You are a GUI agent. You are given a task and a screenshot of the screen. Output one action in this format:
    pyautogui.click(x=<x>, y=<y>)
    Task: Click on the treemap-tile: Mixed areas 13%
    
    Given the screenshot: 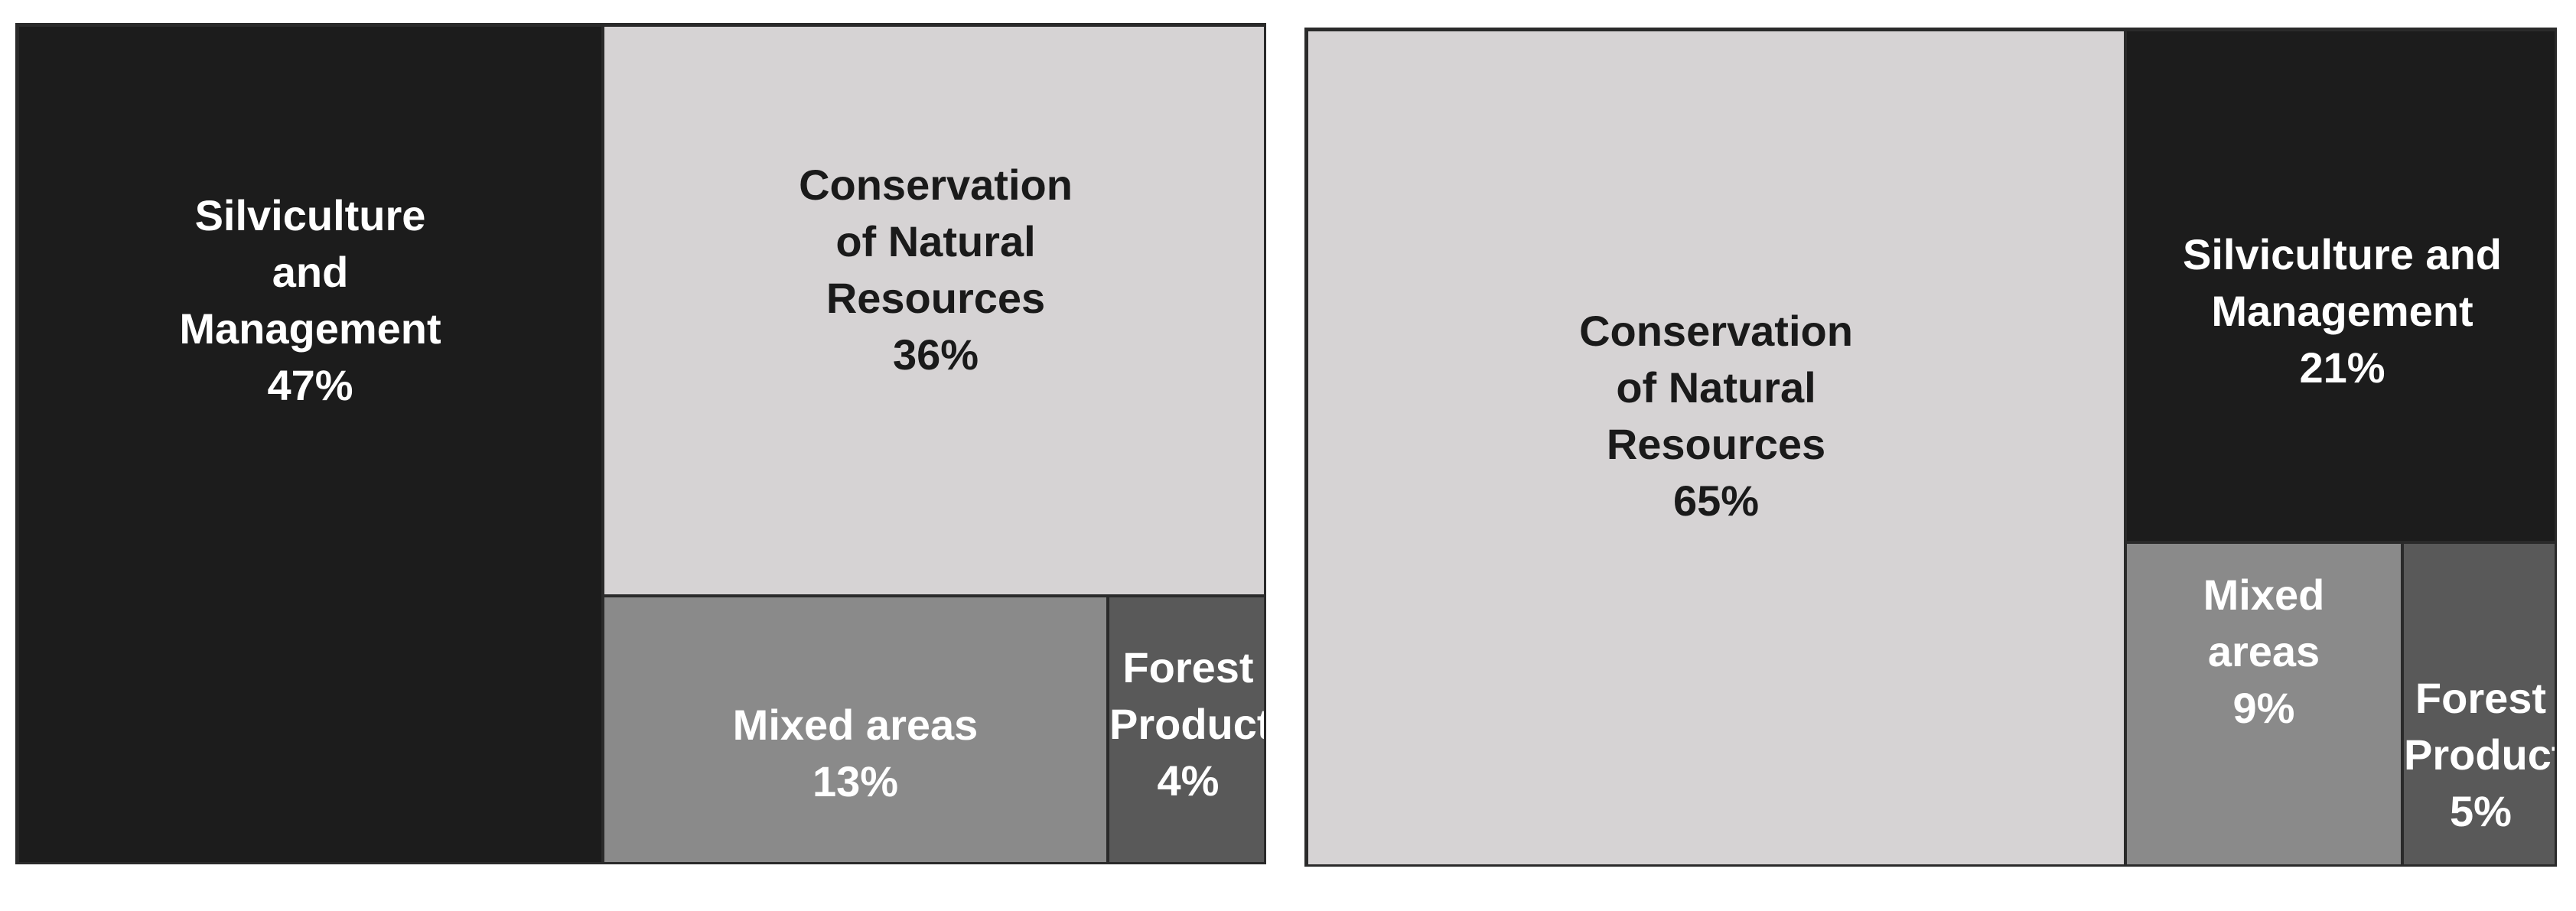 What is the action you would take?
    pyautogui.click(x=856, y=729)
    